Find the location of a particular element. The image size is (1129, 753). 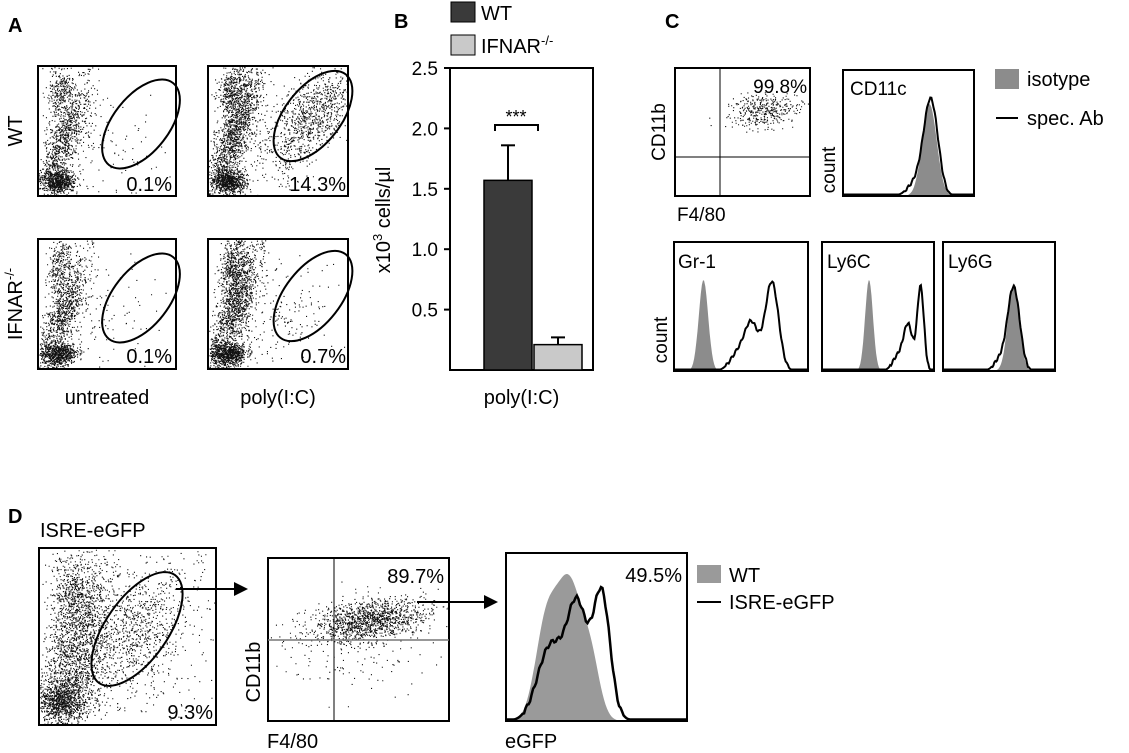

histogram-ly6c is located at coordinates (878, 325).